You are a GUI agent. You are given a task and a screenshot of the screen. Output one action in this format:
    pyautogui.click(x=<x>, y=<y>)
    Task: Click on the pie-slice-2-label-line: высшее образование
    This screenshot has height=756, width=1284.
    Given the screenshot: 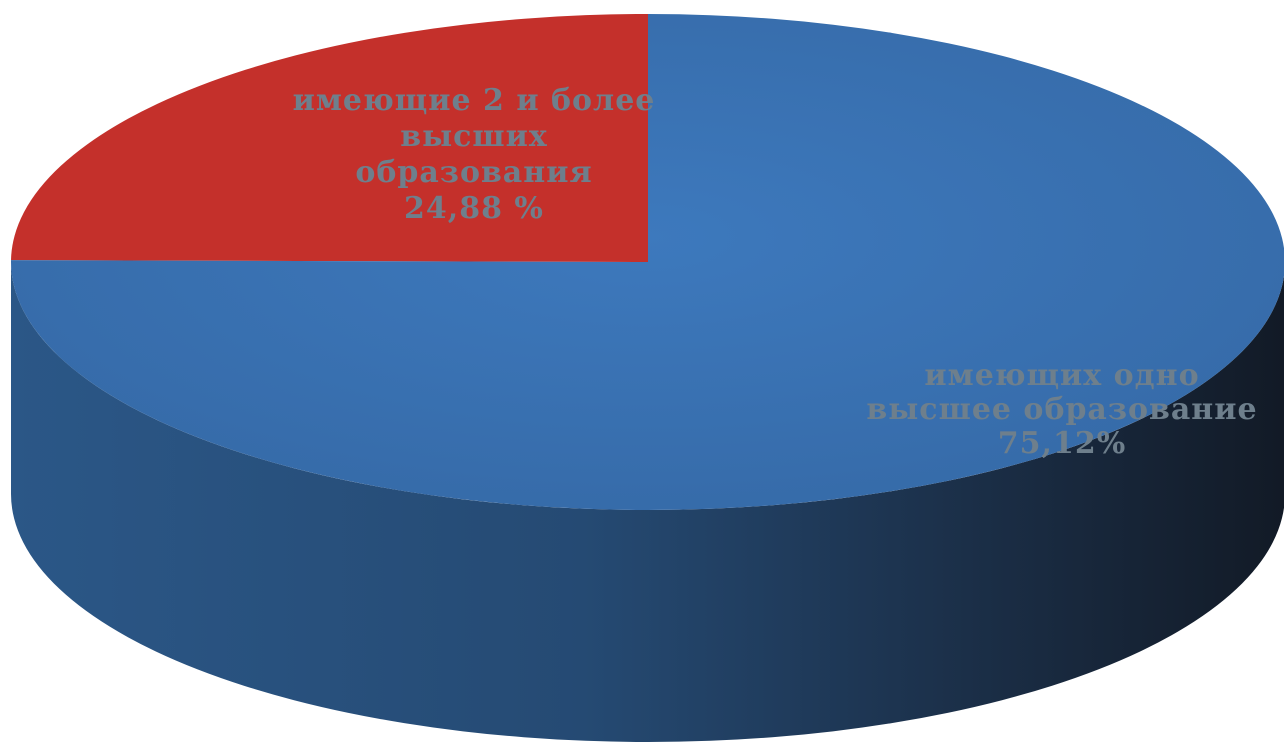 What is the action you would take?
    pyautogui.click(x=1061, y=409)
    